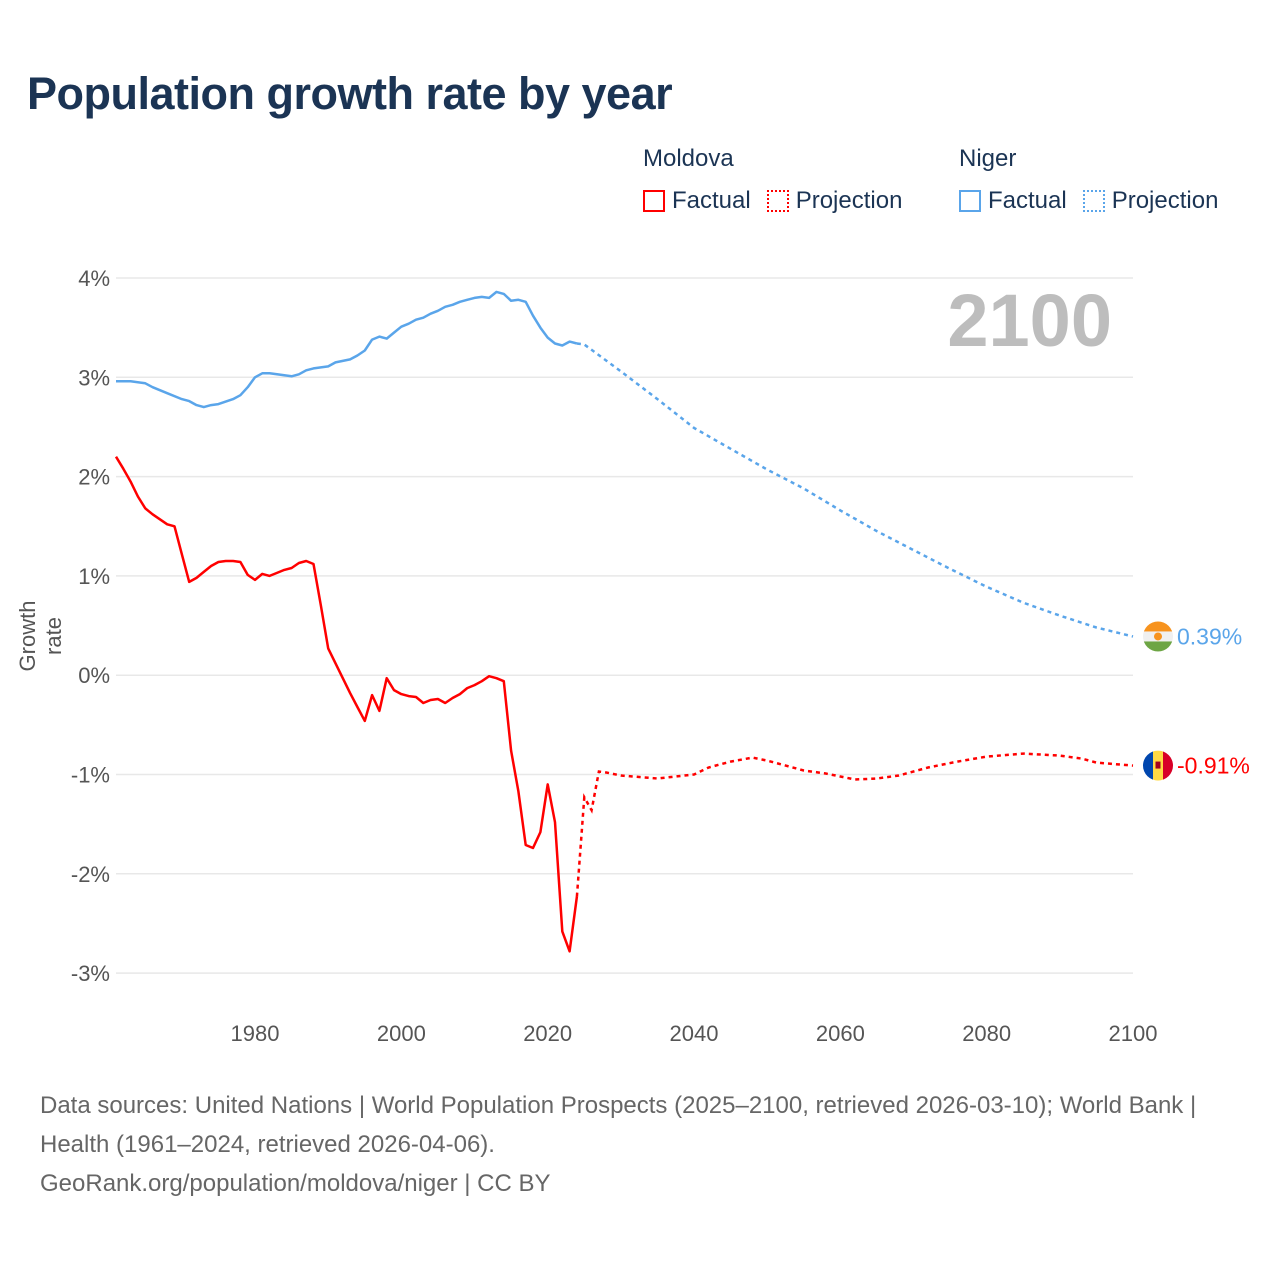  I want to click on y-tick-label: -2%, so click(90, 874).